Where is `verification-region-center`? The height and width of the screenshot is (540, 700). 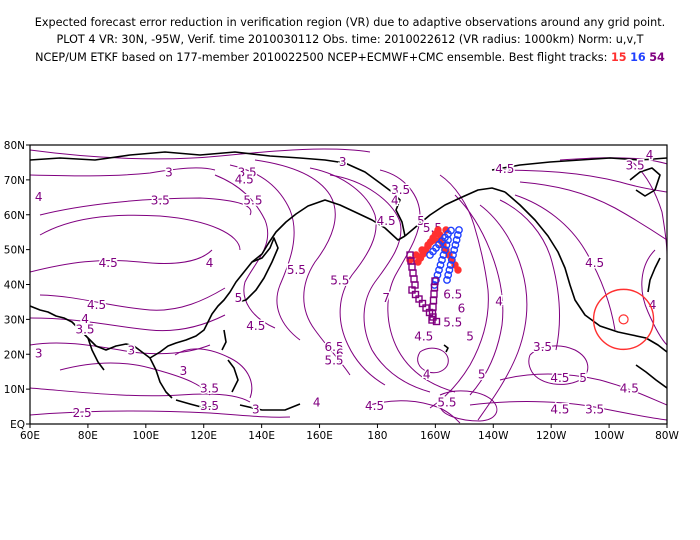 verification-region-center is located at coordinates (623, 319).